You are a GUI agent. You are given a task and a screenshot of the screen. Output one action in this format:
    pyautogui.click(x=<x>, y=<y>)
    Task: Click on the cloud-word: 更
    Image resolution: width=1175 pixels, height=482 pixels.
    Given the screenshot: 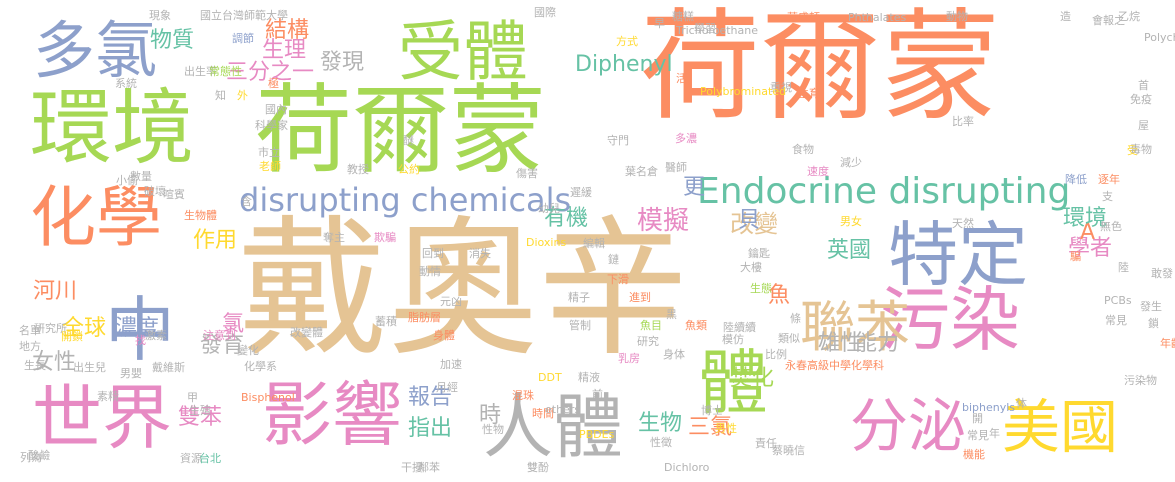 What is the action you would take?
    pyautogui.click(x=694, y=187)
    